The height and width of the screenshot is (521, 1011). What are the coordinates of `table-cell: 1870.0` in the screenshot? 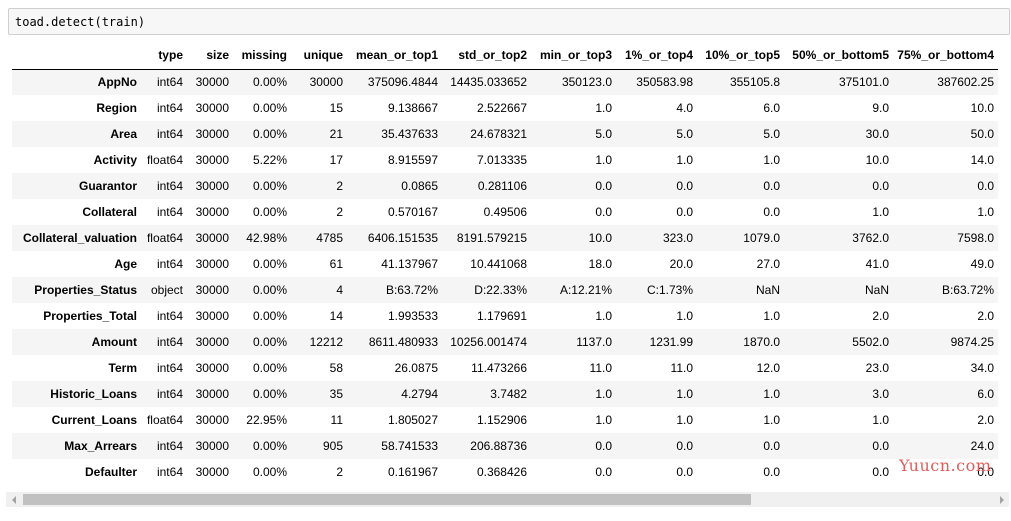 It's located at (761, 342).